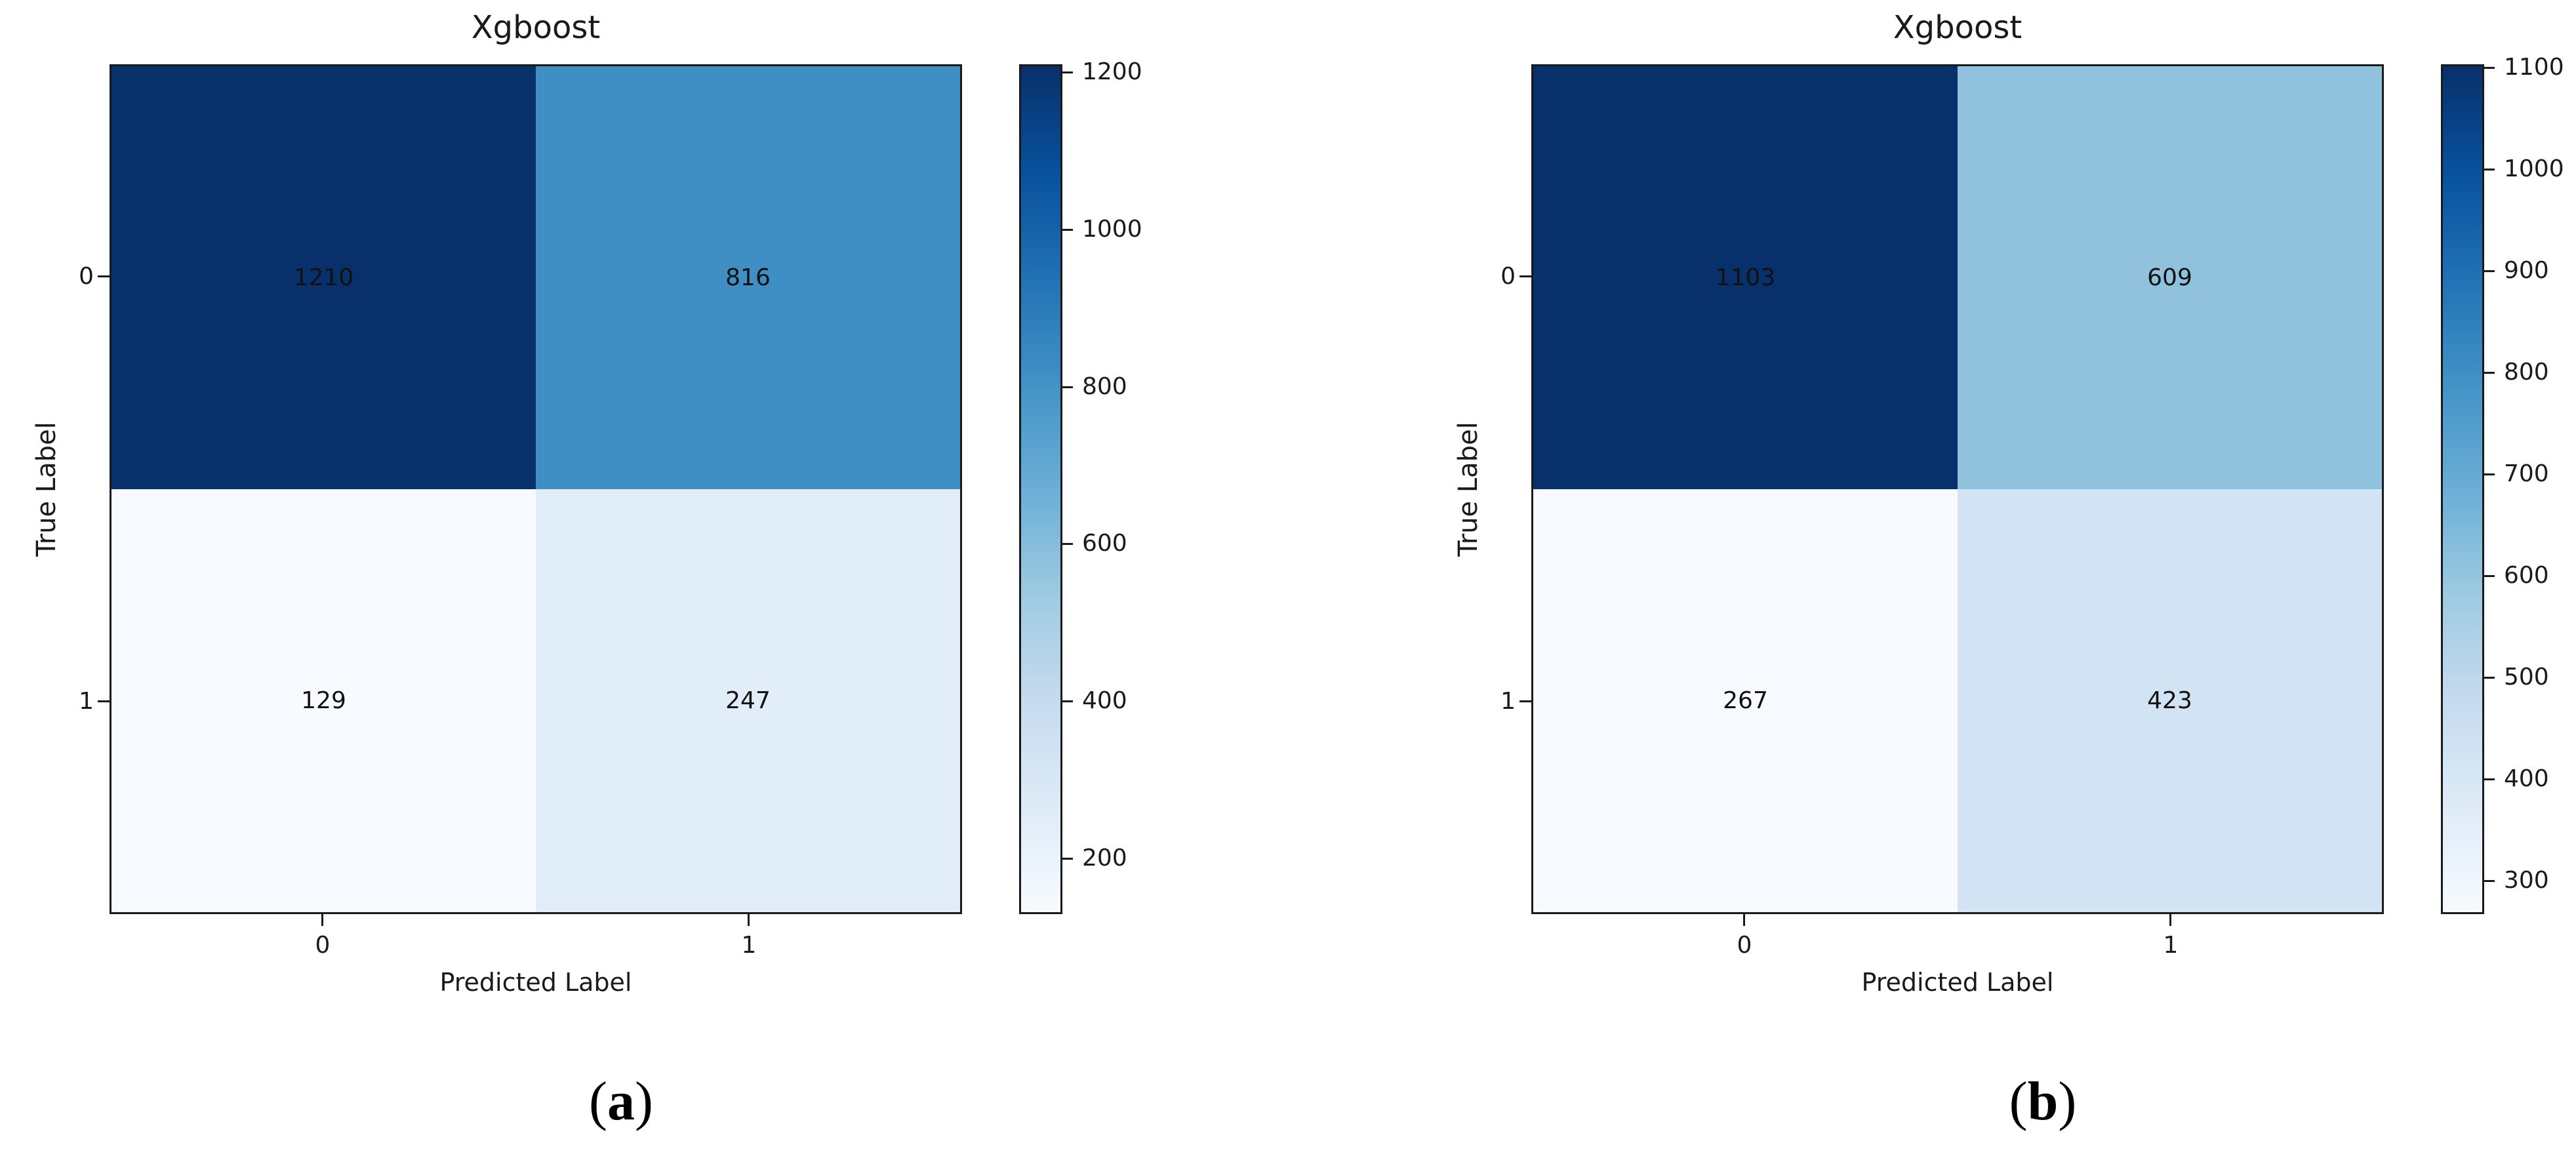 The height and width of the screenshot is (1162, 2576). What do you see at coordinates (1112, 71) in the screenshot?
I see `colorbar-tick-label: 1200` at bounding box center [1112, 71].